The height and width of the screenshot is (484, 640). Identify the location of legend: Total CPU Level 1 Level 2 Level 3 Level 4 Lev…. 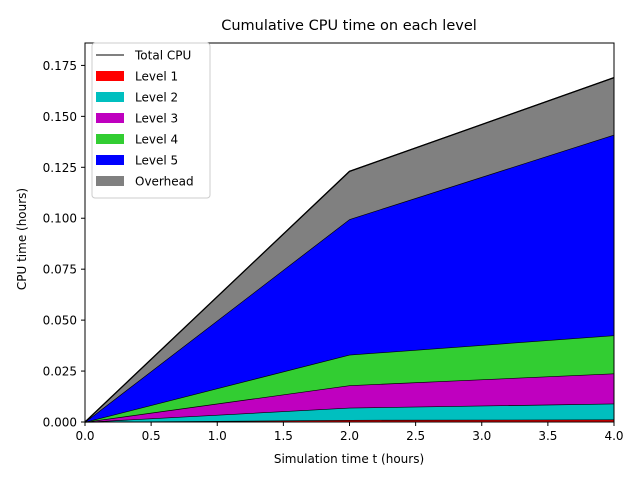
(151, 120).